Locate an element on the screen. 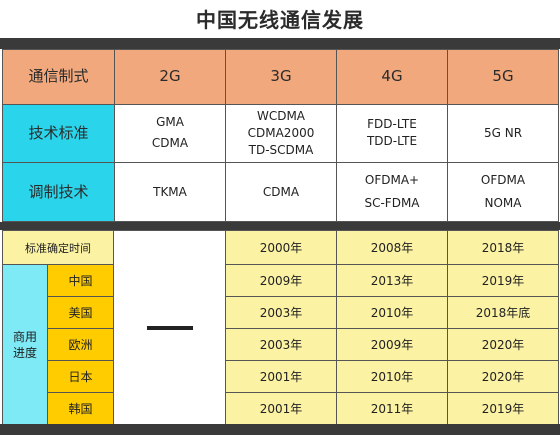 This screenshot has width=560, height=435. table-cell: OFDMA+ SC-FDMA is located at coordinates (392, 192).